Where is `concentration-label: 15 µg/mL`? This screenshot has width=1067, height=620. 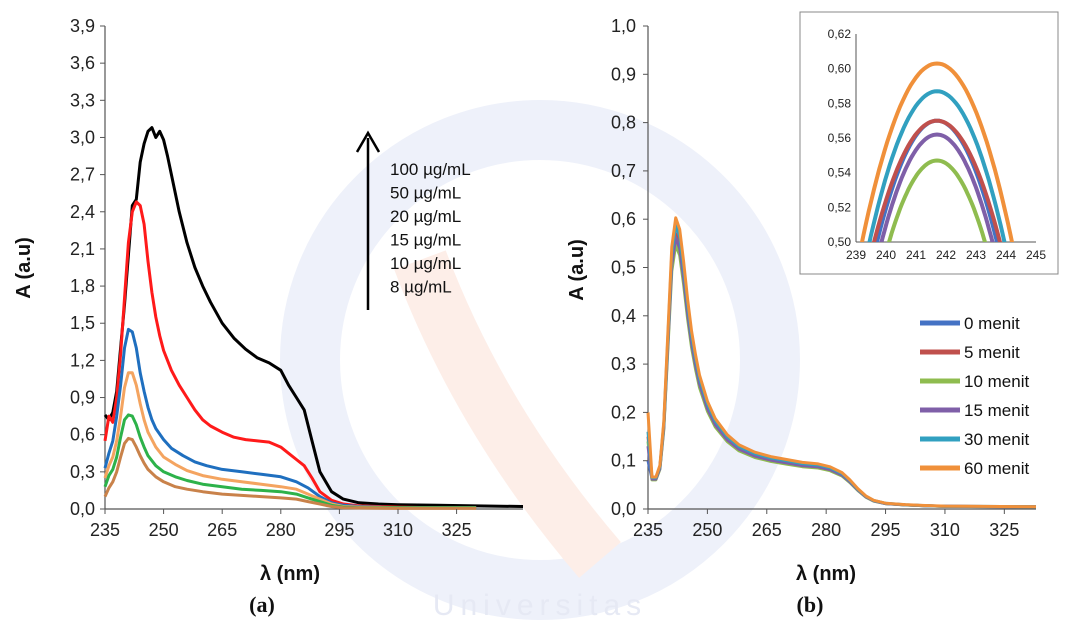 concentration-label: 15 µg/mL is located at coordinates (425, 240).